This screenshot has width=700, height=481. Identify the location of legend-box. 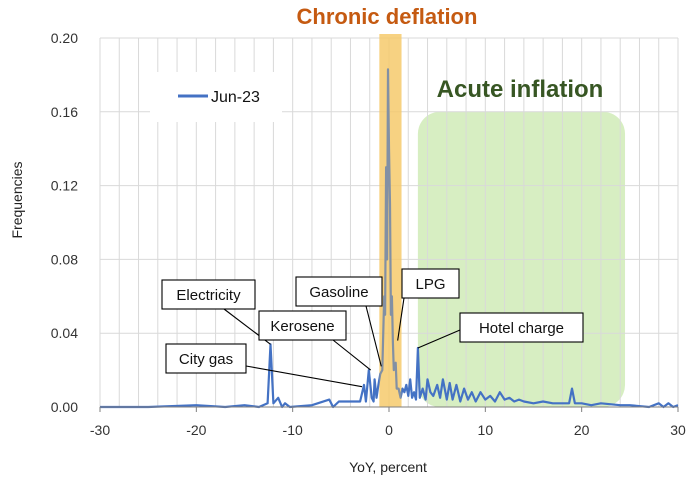
(216, 97).